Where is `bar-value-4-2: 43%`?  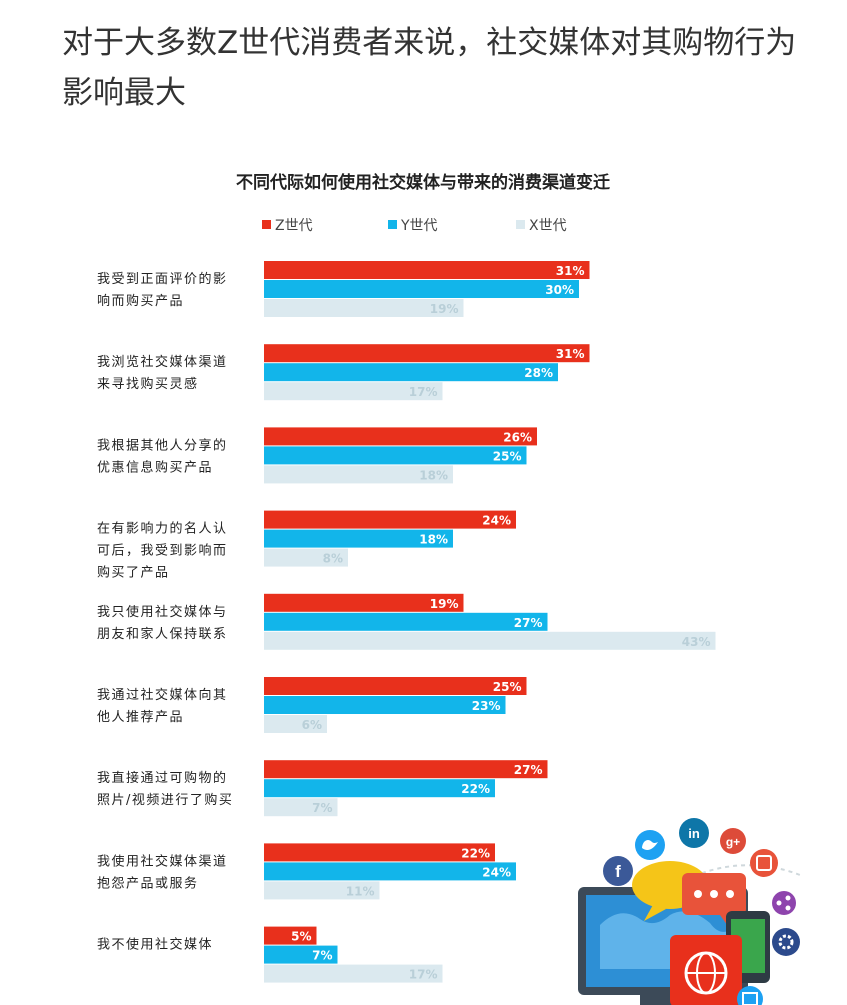
bar-value-4-2: 43% is located at coordinates (696, 642).